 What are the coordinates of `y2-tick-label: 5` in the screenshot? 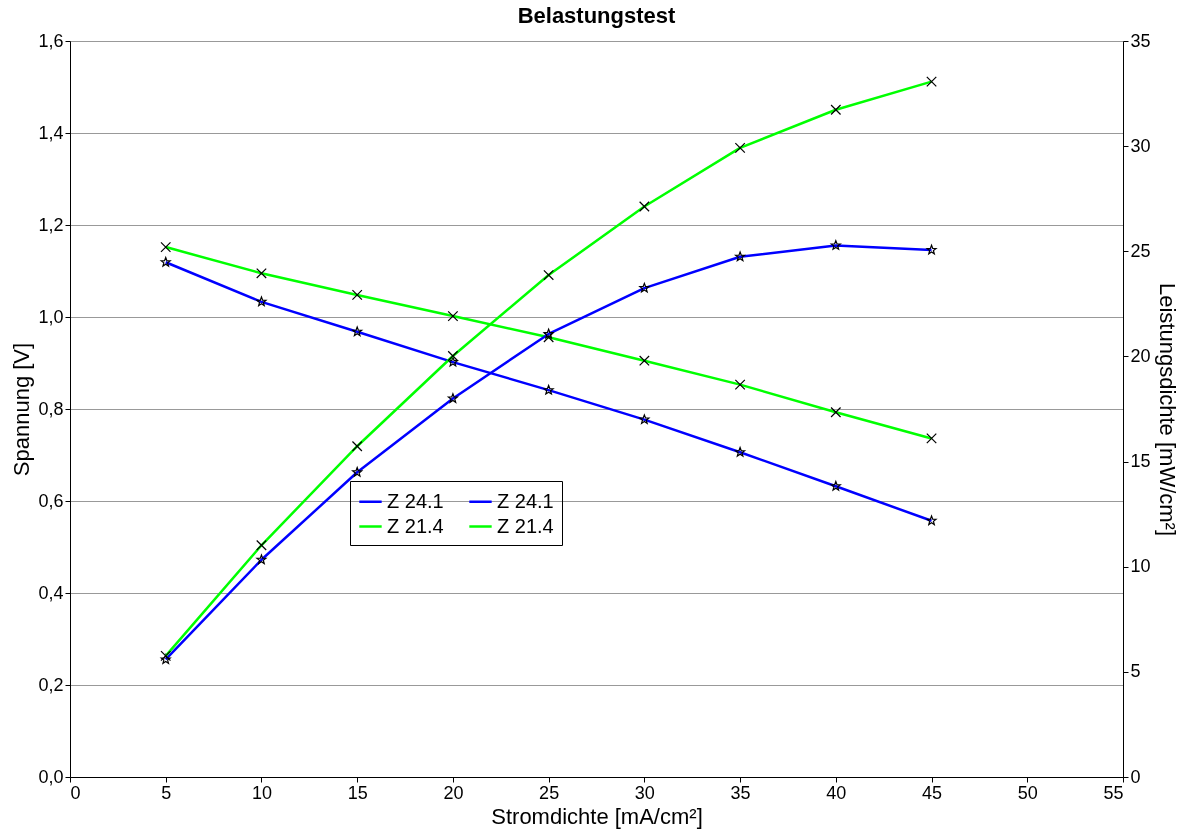 It's located at (1135, 671).